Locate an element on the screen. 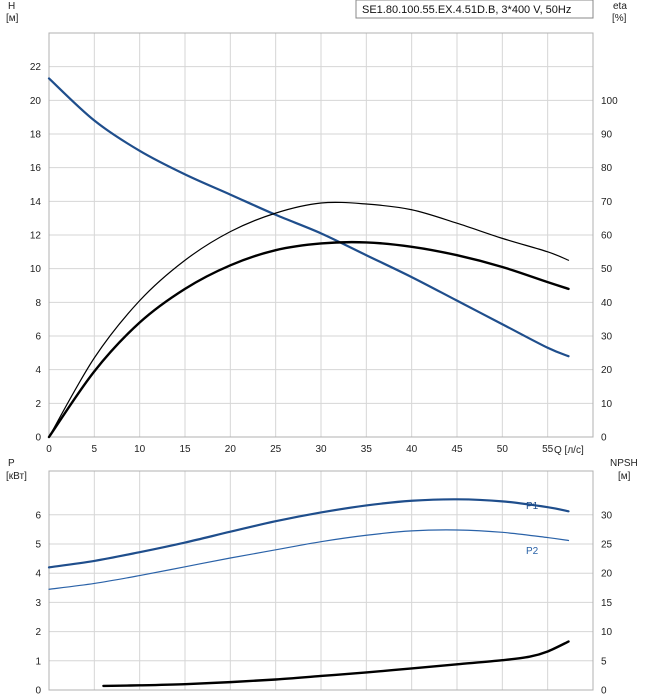 The width and height of the screenshot is (658, 700). bottom-right-axis-label-line1: NPSH is located at coordinates (624, 463).